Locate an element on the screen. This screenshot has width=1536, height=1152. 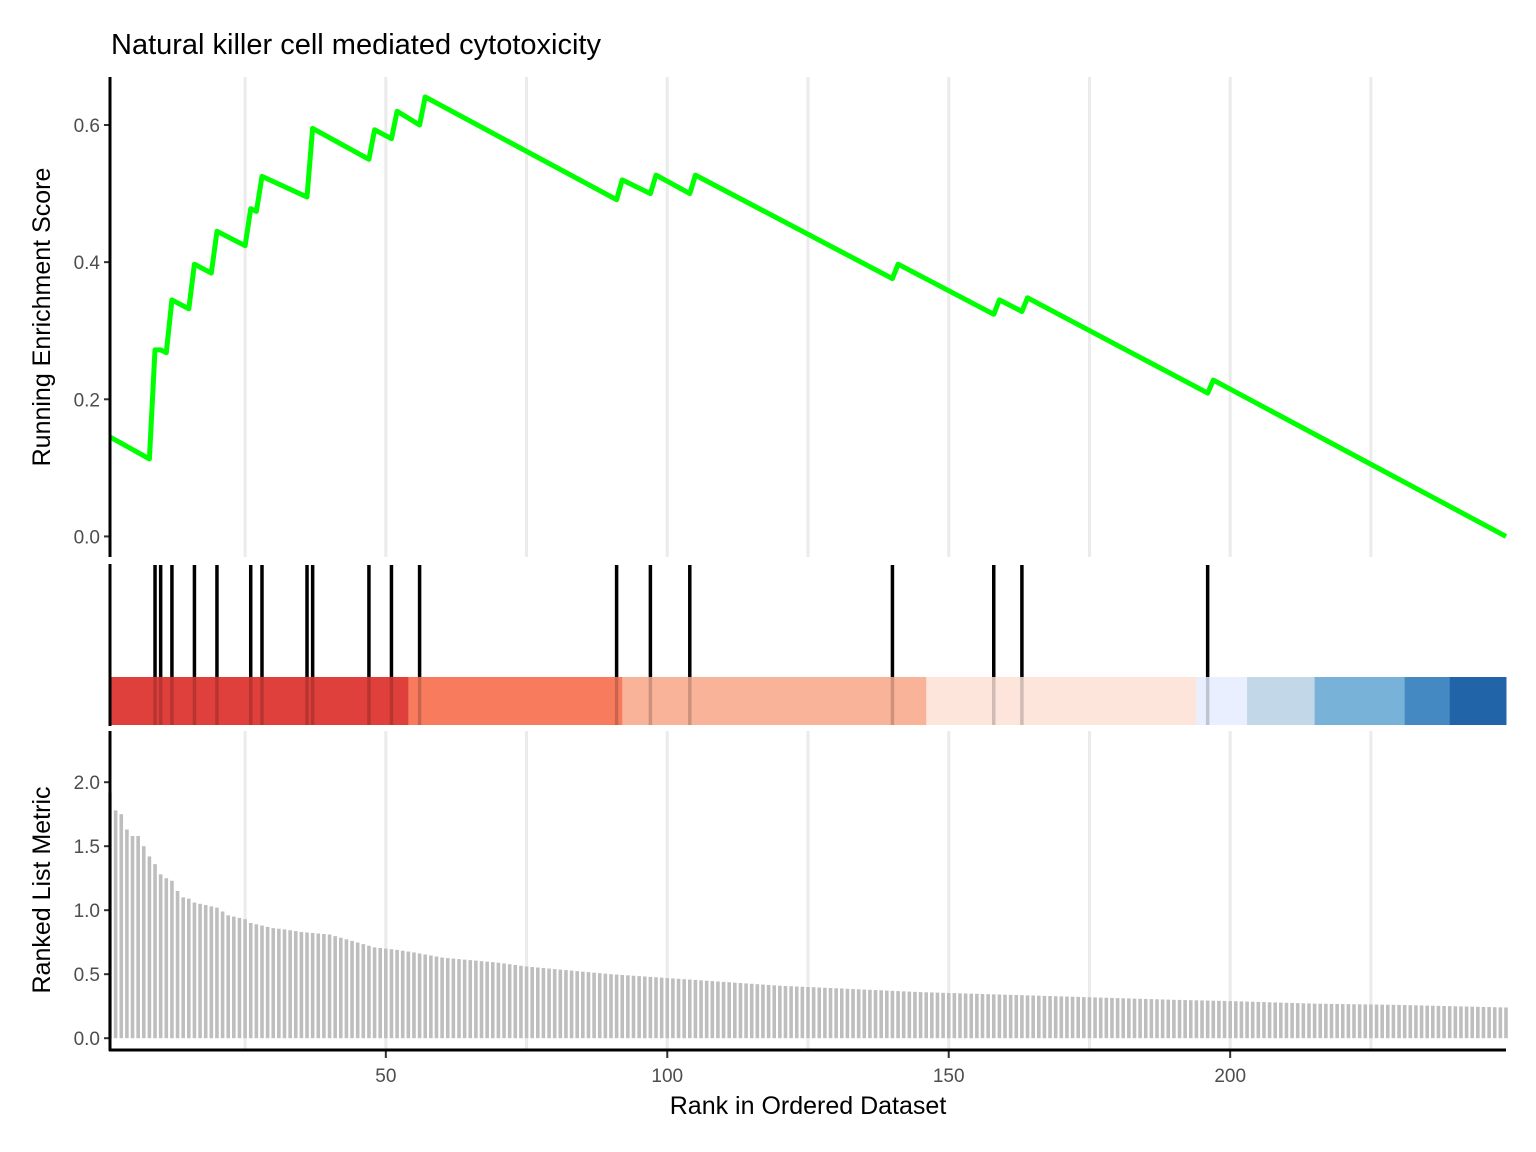
x-tick-label: 200 is located at coordinates (1230, 1076).